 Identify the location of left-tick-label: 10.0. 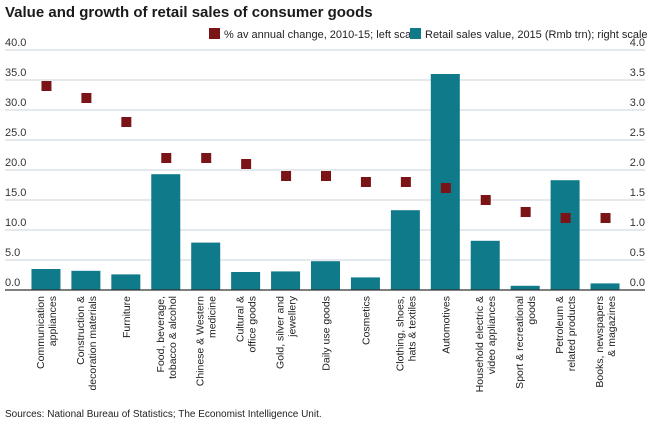
(15, 223).